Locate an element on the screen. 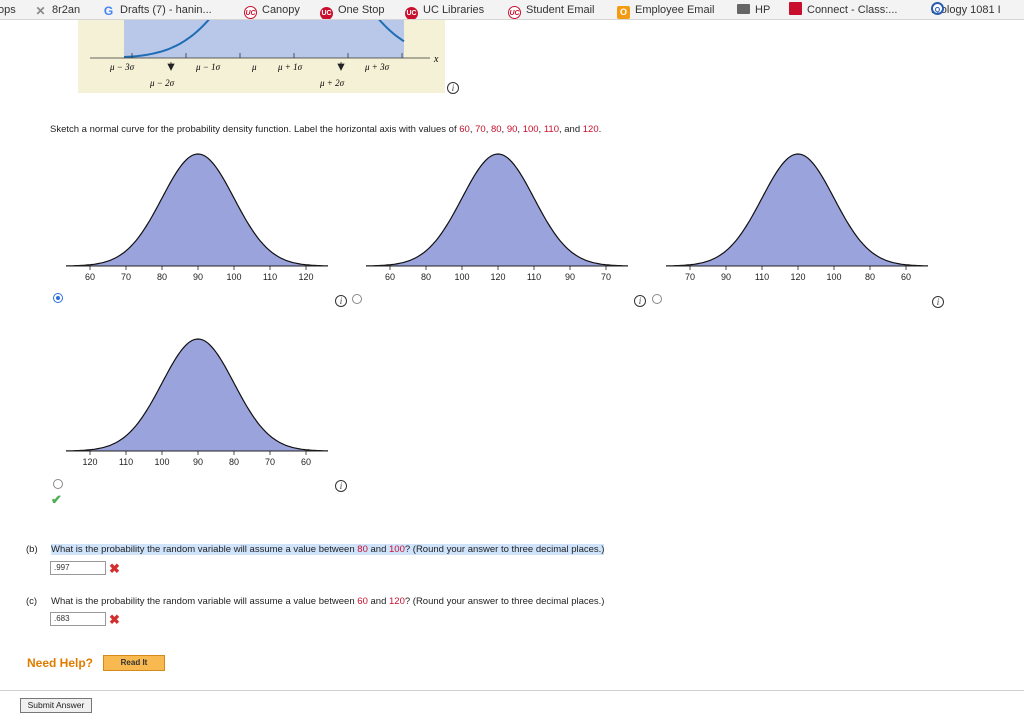 The width and height of the screenshot is (1024, 725). label-mu-plus-3sigma: μ + 3σ is located at coordinates (377, 67).